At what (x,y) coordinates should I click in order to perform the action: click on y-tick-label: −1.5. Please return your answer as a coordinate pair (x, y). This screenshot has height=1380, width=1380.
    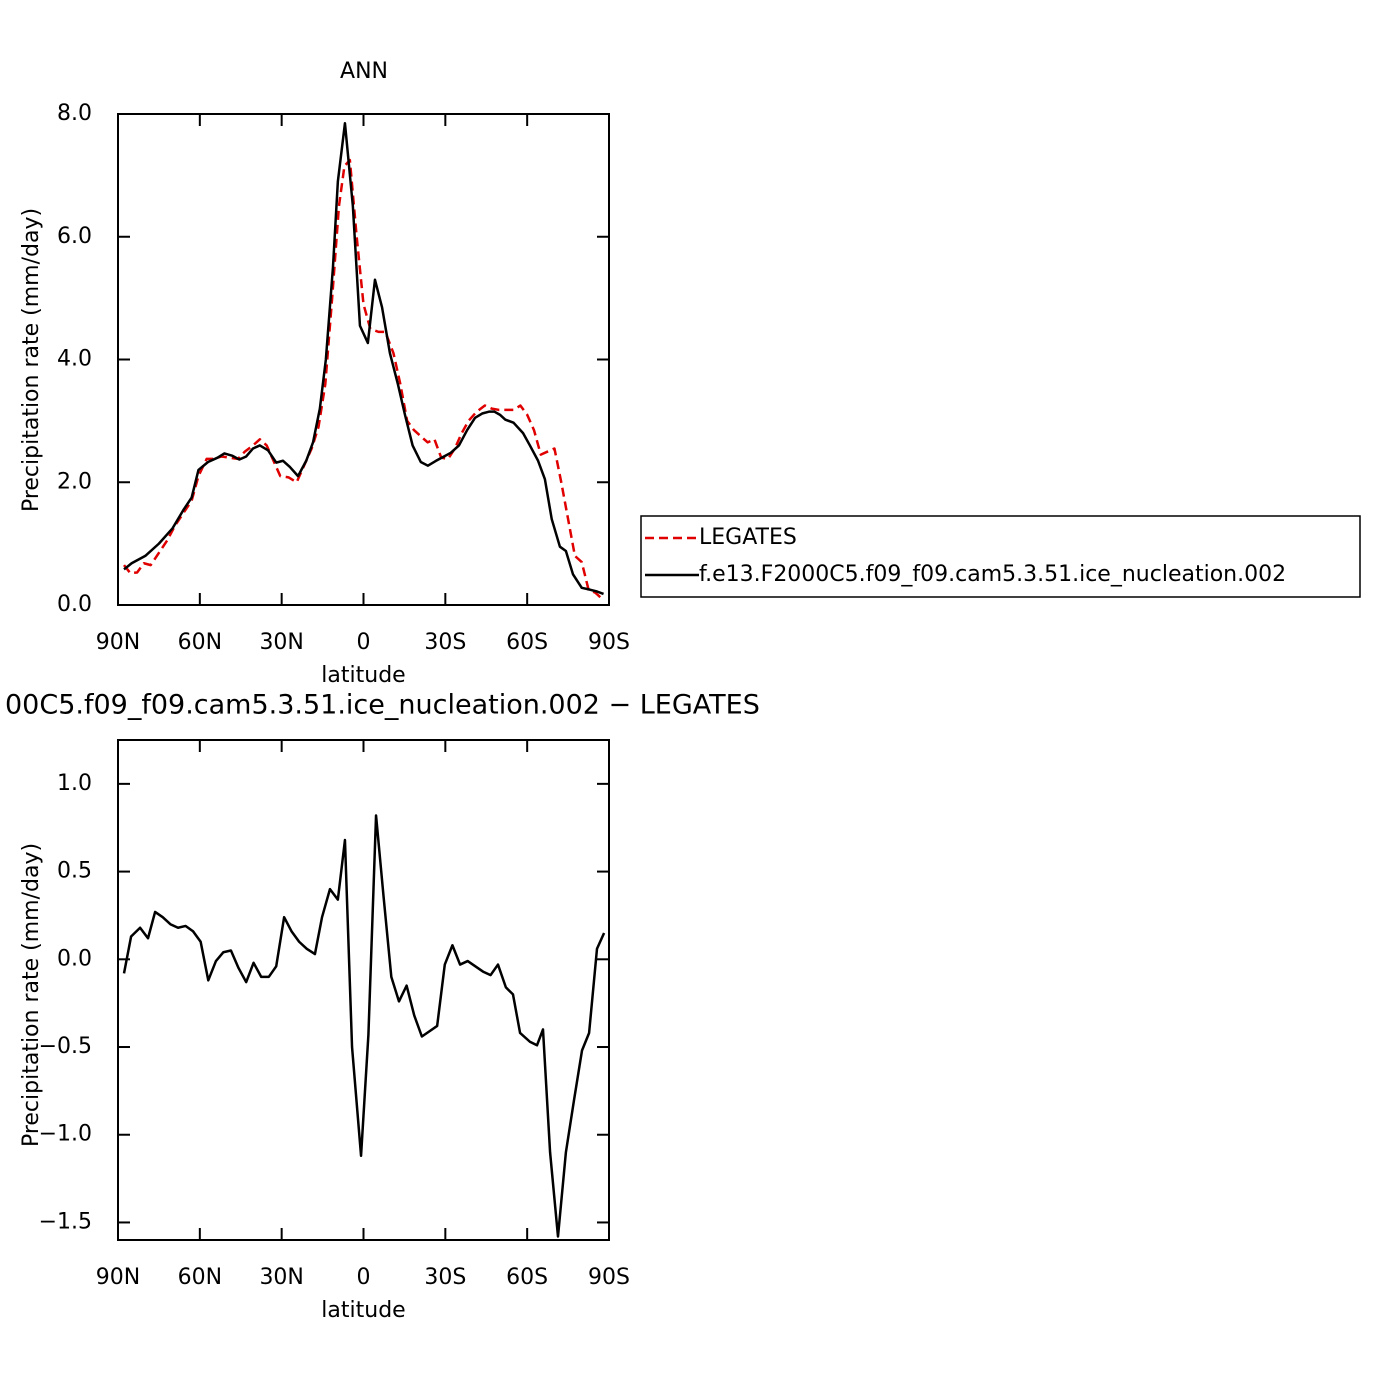
    Looking at the image, I should click on (65, 1221).